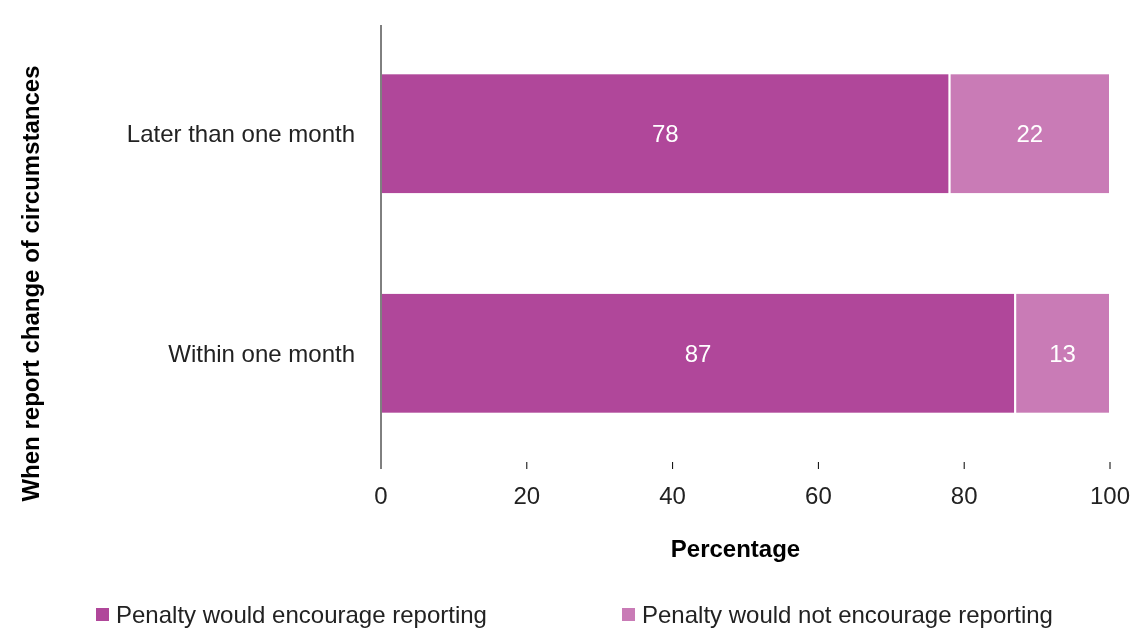 The image size is (1148, 633). What do you see at coordinates (261, 353) in the screenshot?
I see `y-tick-label: Within one month` at bounding box center [261, 353].